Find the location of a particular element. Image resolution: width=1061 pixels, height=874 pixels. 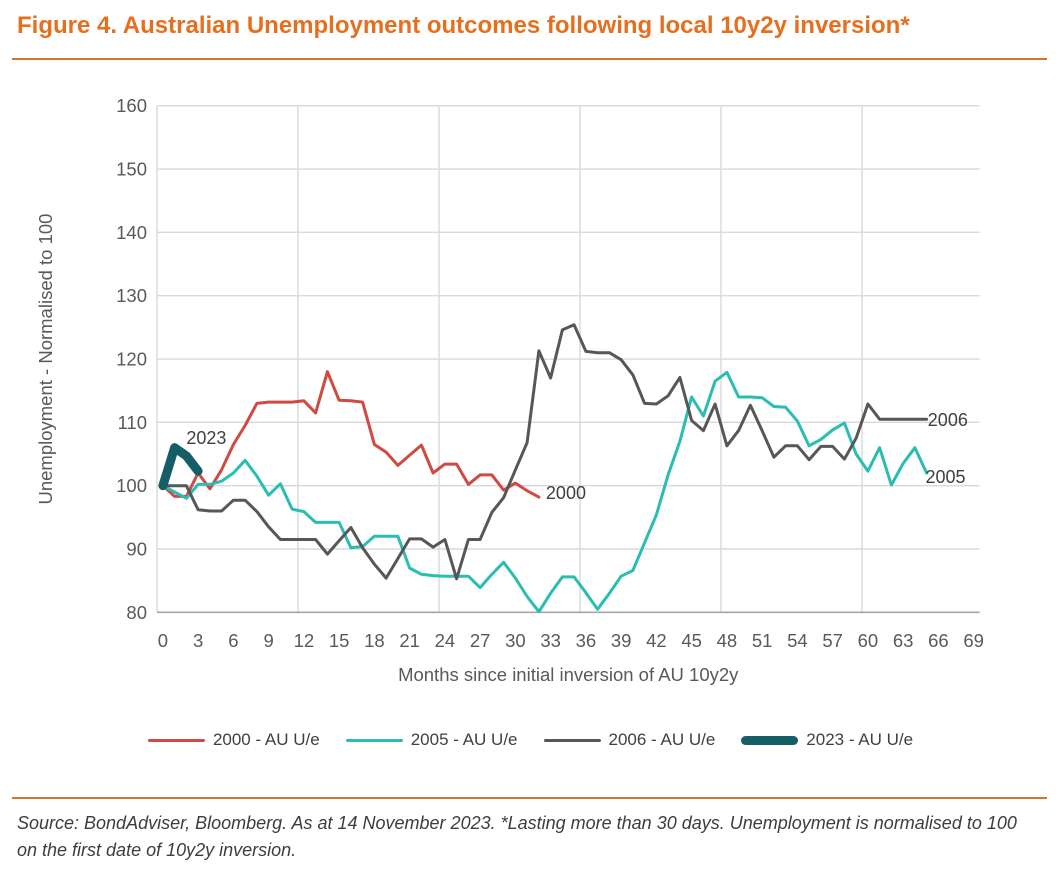

x-tick-label: 63 is located at coordinates (903, 640).